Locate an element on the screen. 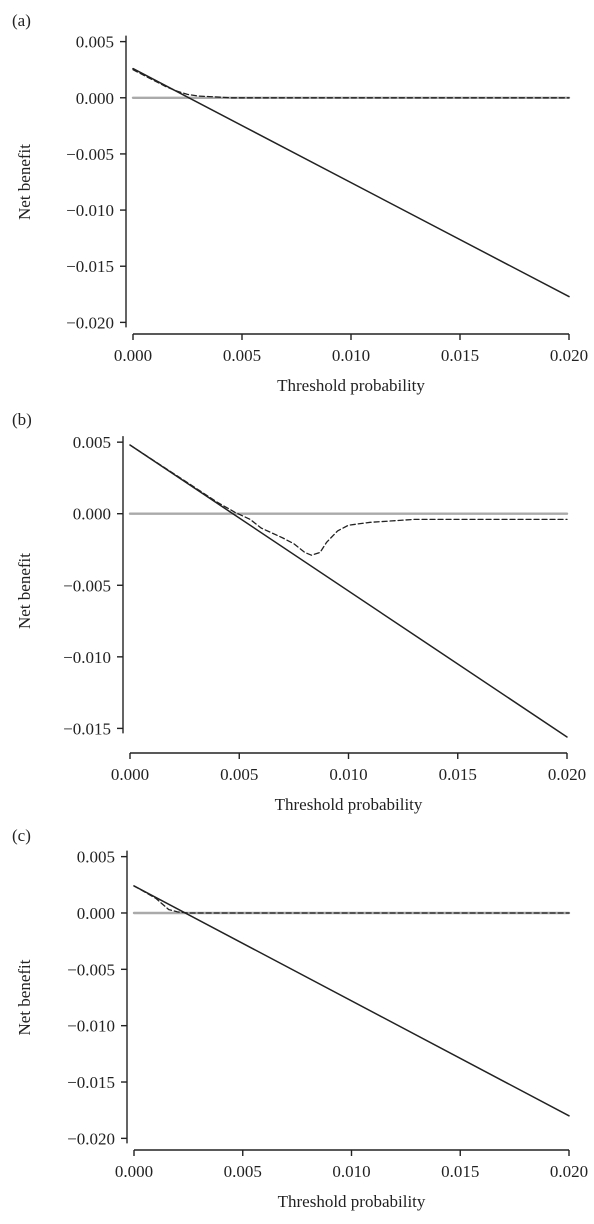 The height and width of the screenshot is (1224, 594). panel-label: (c) is located at coordinates (21, 835).